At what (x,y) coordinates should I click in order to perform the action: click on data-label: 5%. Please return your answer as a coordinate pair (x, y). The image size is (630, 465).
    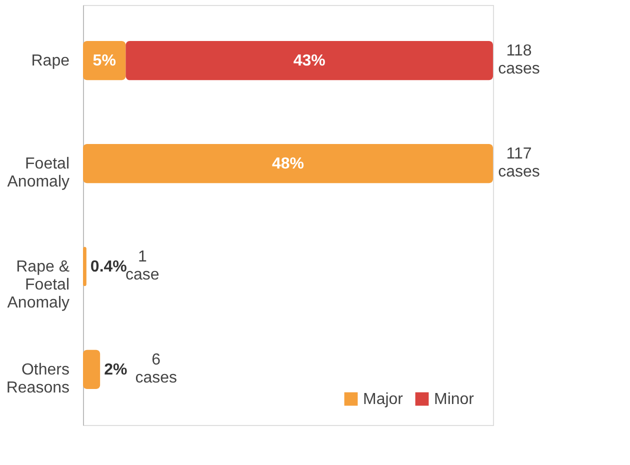
    Looking at the image, I should click on (104, 61).